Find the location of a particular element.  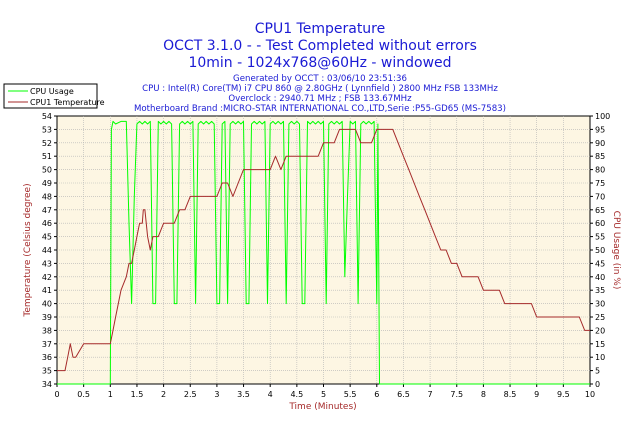

y-left-tick-label: 50 is located at coordinates (47, 170).